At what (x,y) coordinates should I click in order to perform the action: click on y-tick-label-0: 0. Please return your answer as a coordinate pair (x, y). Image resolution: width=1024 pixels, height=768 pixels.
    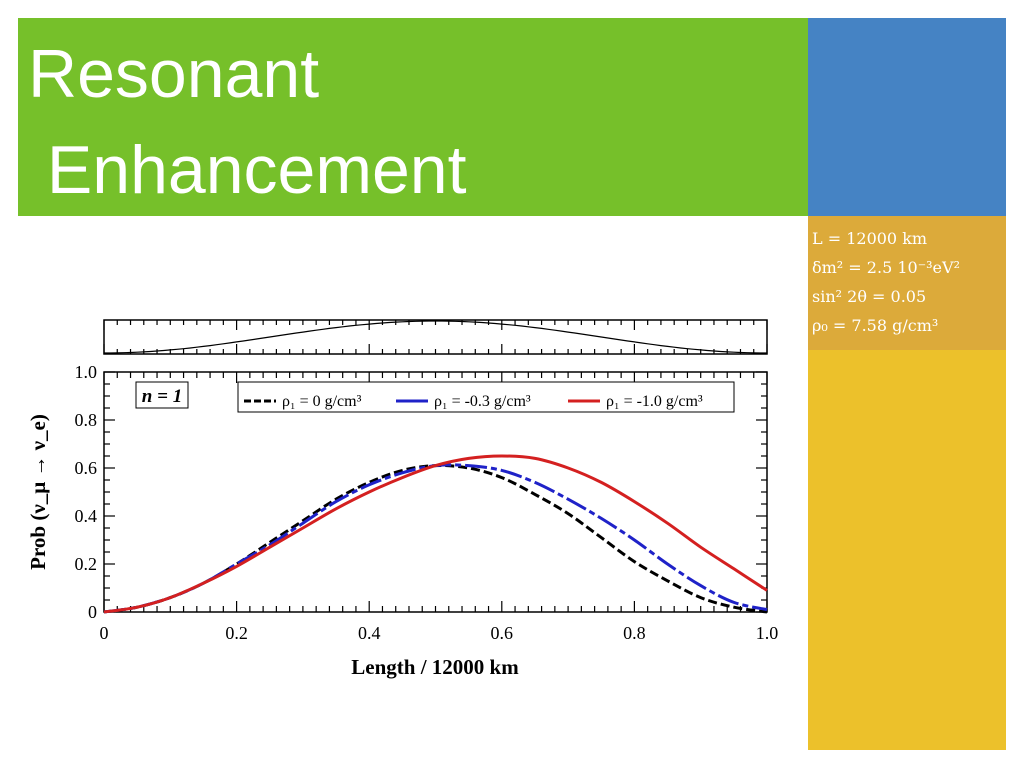
    Looking at the image, I should click on (92, 612).